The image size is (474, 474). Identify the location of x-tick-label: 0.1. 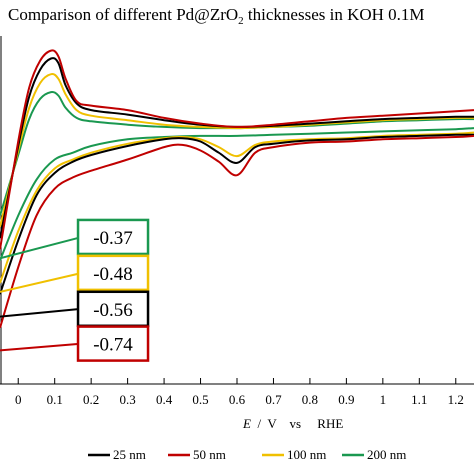
(55, 399).